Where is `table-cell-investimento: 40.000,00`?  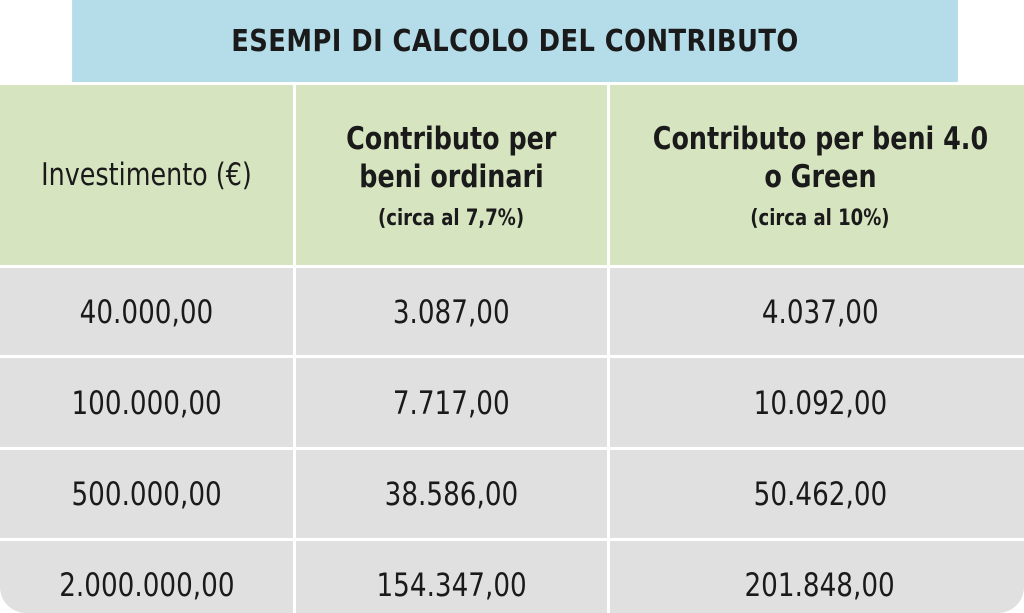
table-cell-investimento: 40.000,00 is located at coordinates (146, 311).